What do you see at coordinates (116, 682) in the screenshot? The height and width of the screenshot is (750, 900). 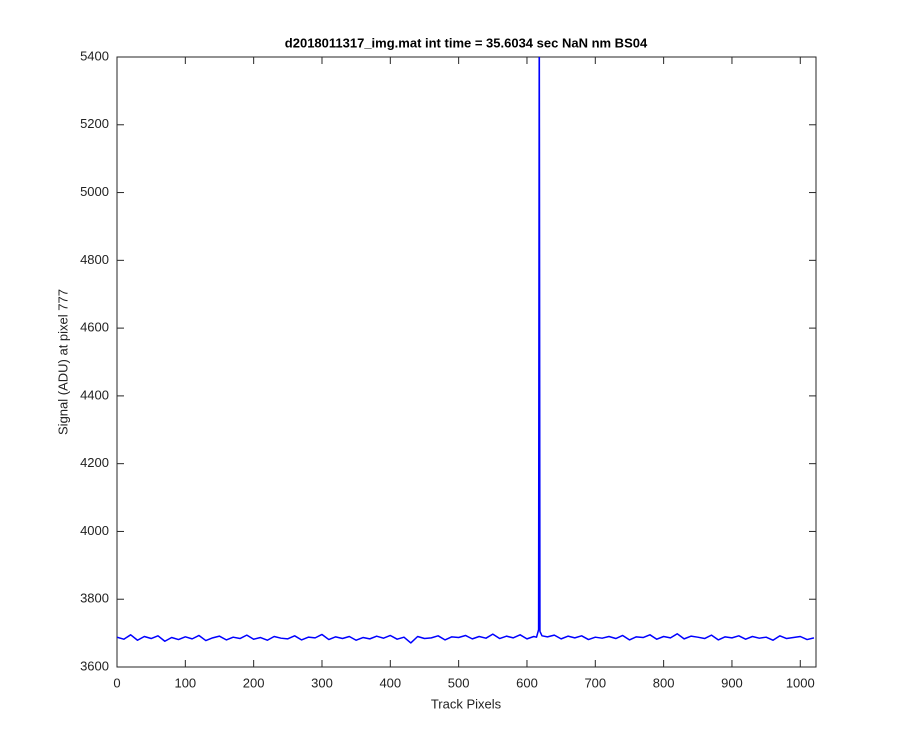 I see `x-tick-label: 0` at bounding box center [116, 682].